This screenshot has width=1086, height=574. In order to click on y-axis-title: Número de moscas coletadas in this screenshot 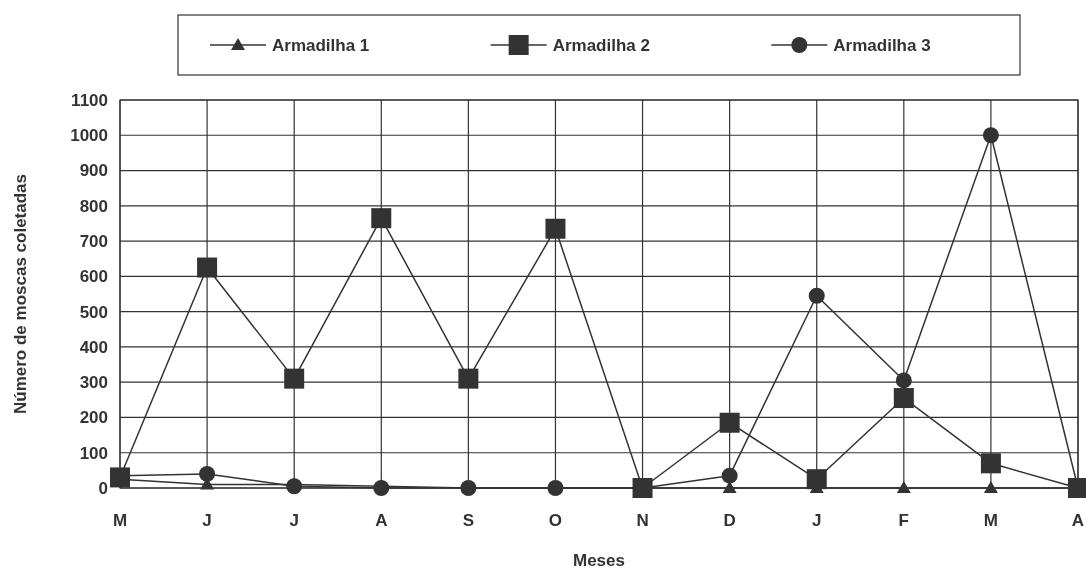, I will do `click(20, 294)`.